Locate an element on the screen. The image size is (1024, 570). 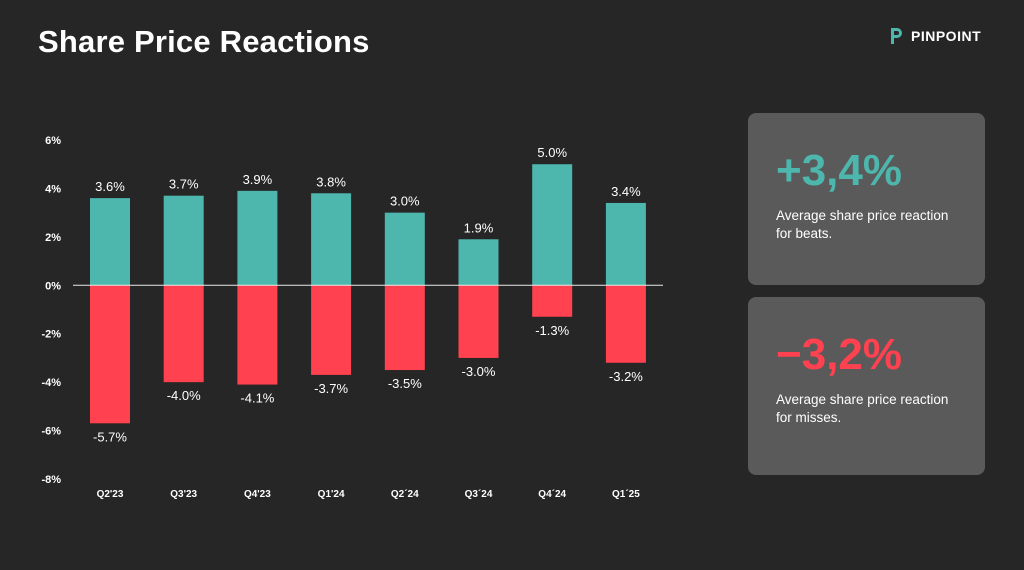
miss-data-label: -4.0% is located at coordinates (184, 395).